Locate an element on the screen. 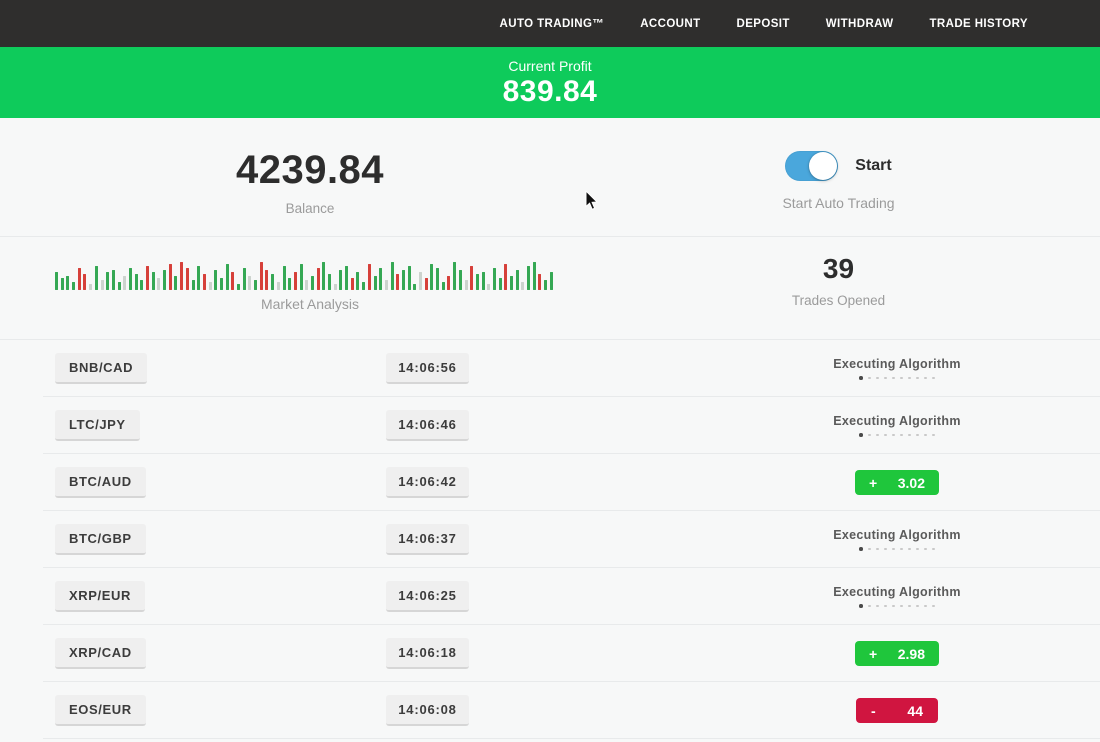  trade-row: BTC/GBP 14:06:37 Executing Algorithm is located at coordinates (550, 539).